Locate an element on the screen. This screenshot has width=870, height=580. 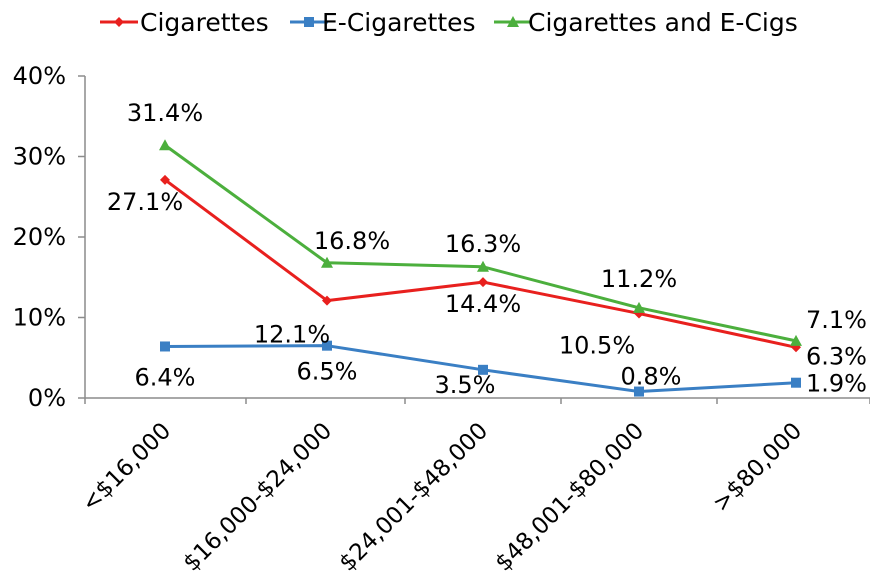
data-label: 0.8% is located at coordinates (651, 377).